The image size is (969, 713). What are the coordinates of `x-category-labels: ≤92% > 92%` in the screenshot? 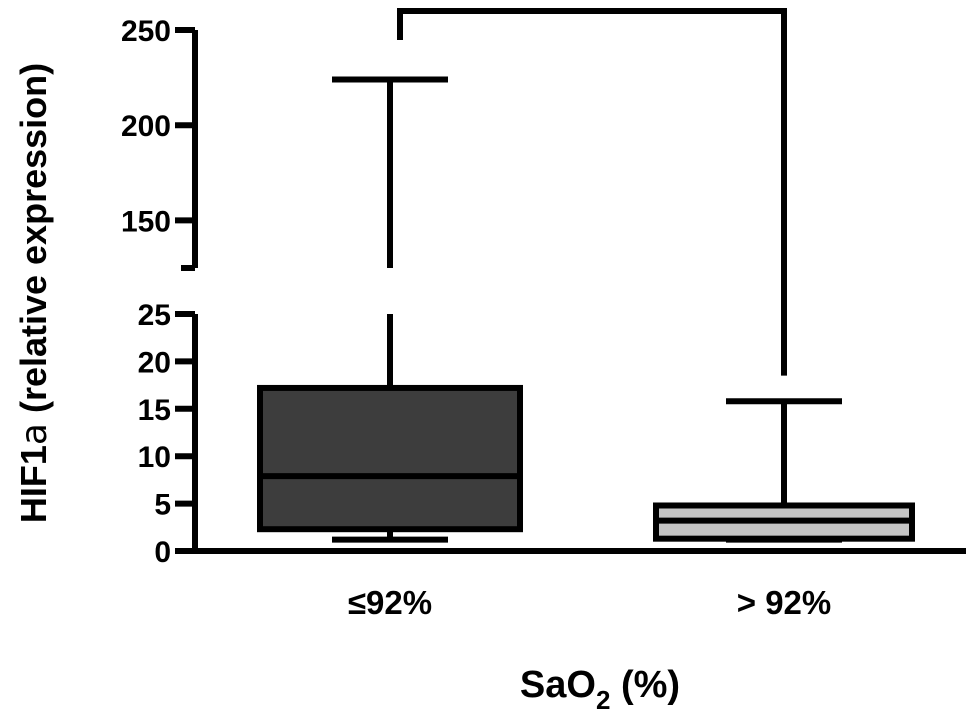 It's located at (589, 602).